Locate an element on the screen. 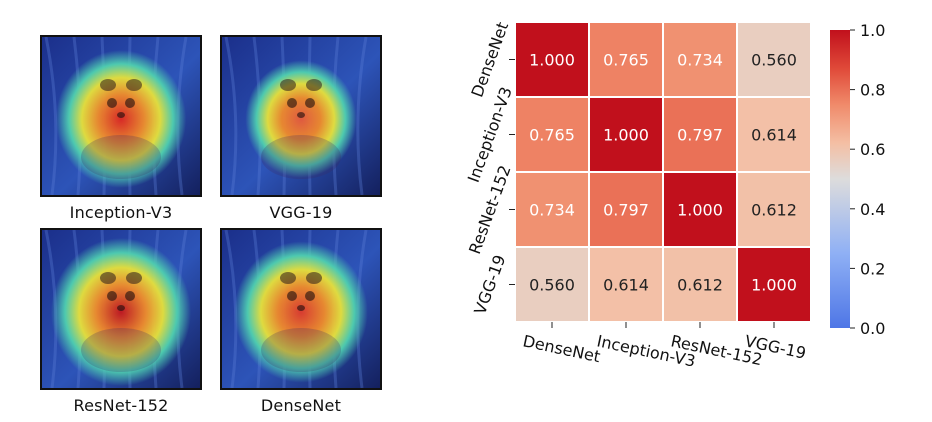 The height and width of the screenshot is (422, 932). cam-card-densenet: DenseNet is located at coordinates (301, 321).